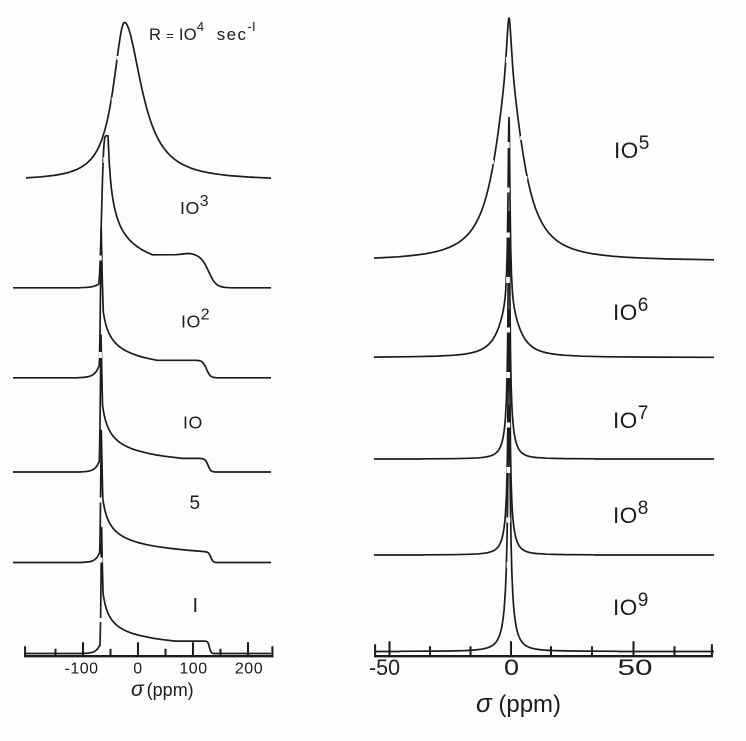 The height and width of the screenshot is (741, 746). What do you see at coordinates (635, 667) in the screenshot?
I see `svg-text: 50` at bounding box center [635, 667].